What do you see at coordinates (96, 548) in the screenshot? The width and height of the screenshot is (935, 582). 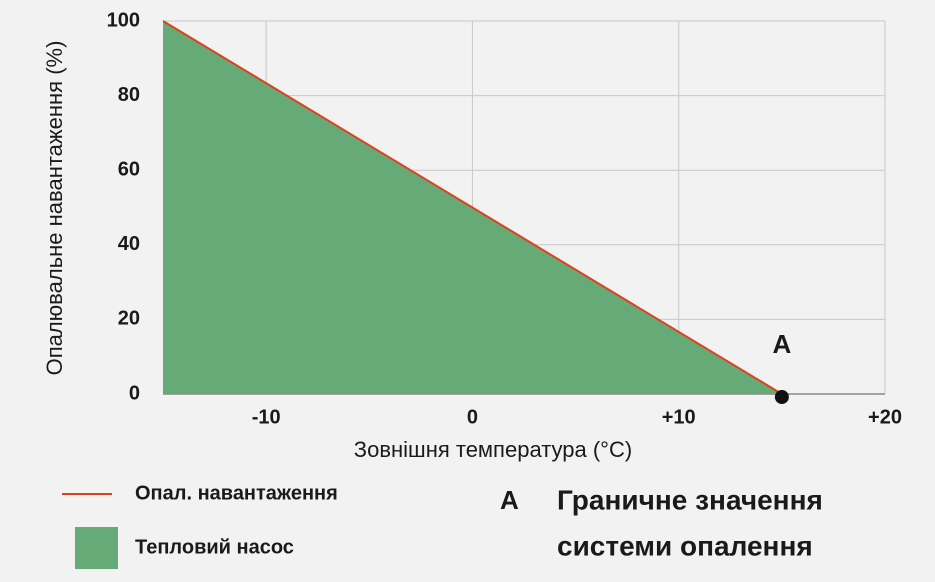 I see `legend-swatch` at bounding box center [96, 548].